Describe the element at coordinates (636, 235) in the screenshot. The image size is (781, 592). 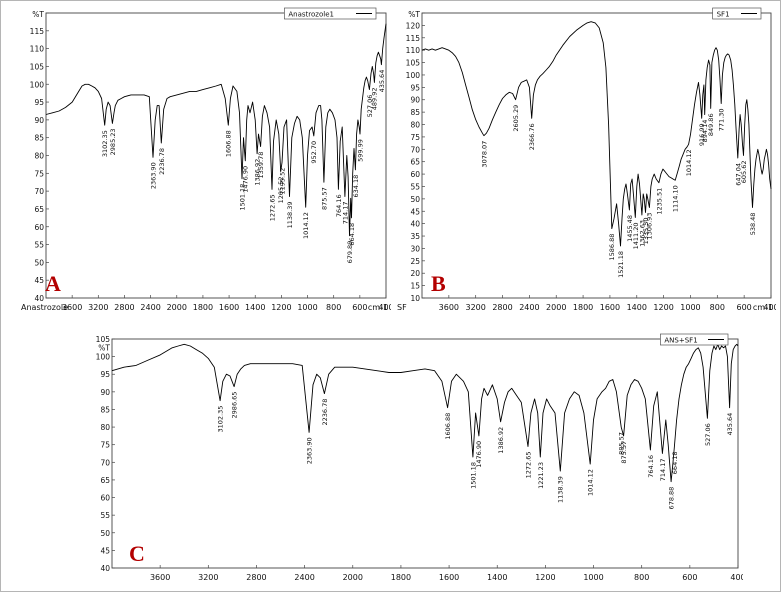
I see `svg-text: 1411.20` at that location.